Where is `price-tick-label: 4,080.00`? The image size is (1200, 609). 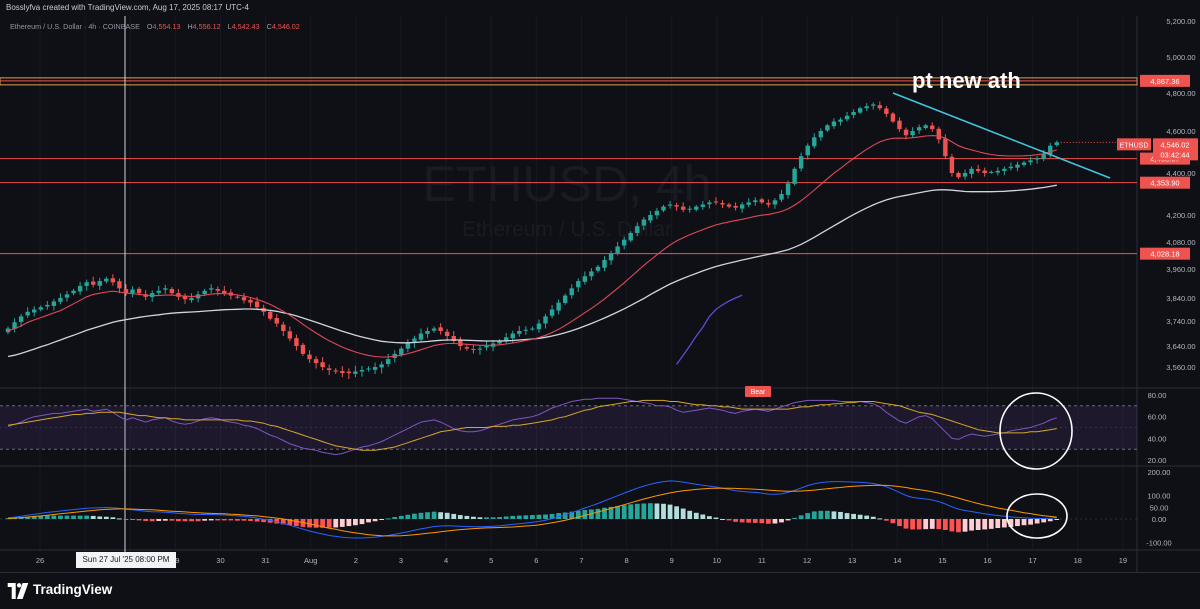 price-tick-label: 4,080.00 is located at coordinates (1180, 242).